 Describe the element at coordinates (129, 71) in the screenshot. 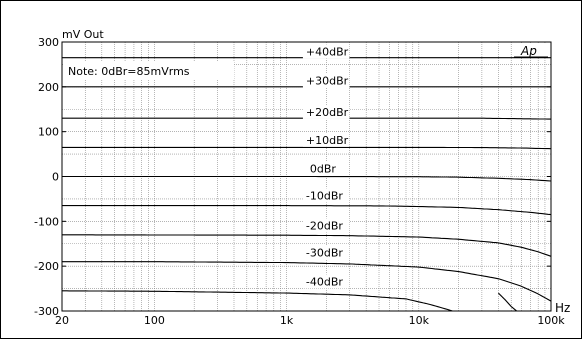

I see `note-text: Note: 0dBr=85mVrms` at that location.